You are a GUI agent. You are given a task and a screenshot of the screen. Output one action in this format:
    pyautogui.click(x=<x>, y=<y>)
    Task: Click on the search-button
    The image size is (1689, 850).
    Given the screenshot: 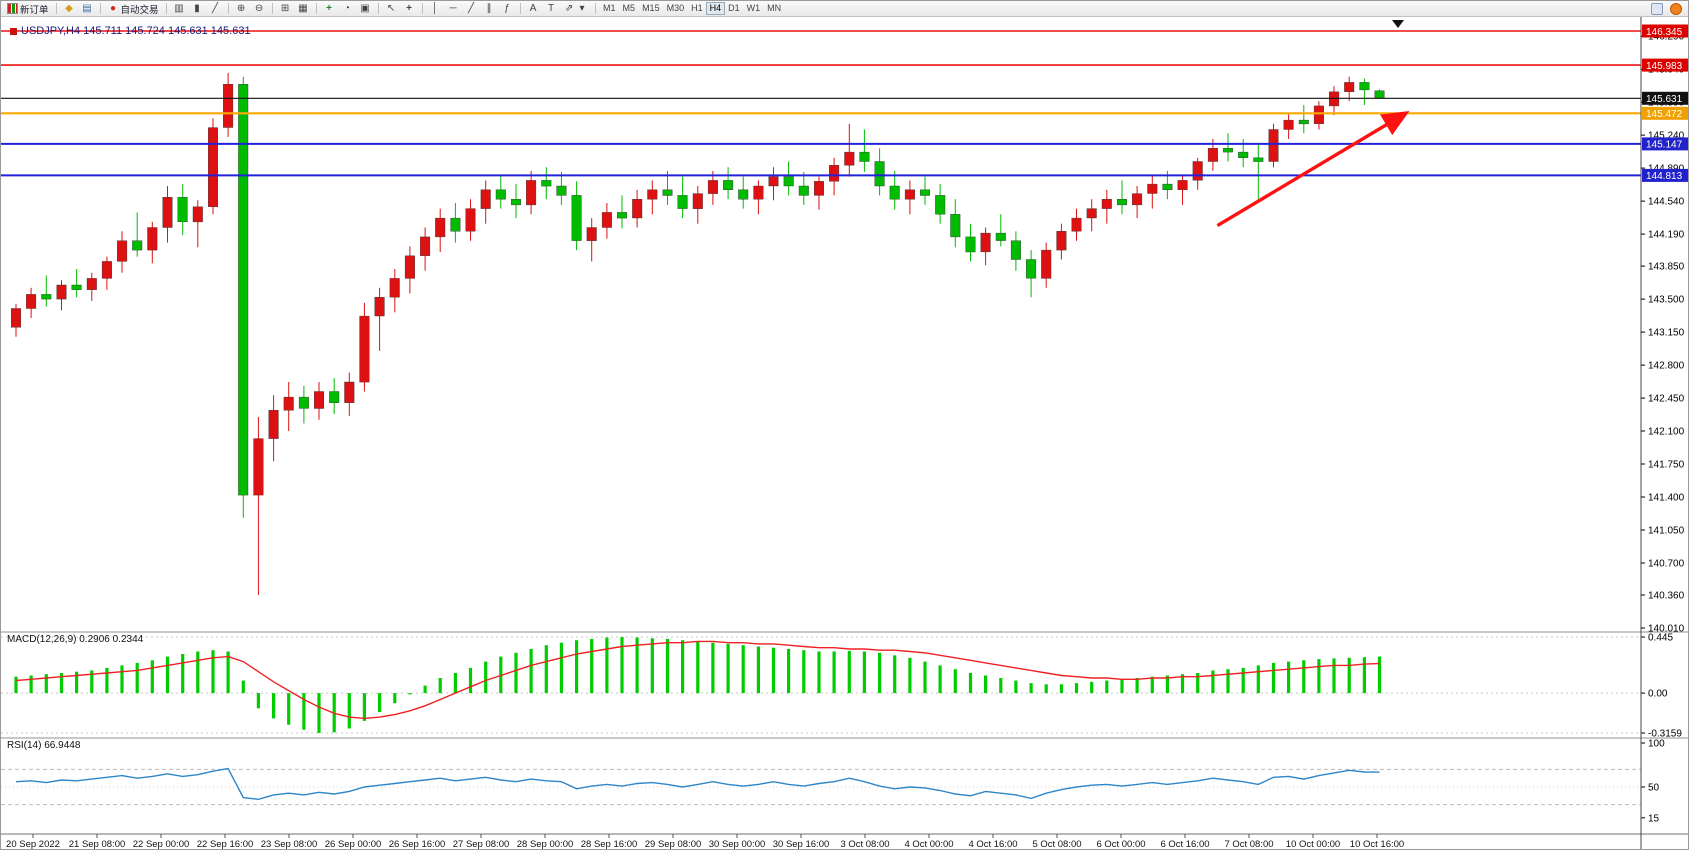 What is the action you would take?
    pyautogui.click(x=1657, y=9)
    